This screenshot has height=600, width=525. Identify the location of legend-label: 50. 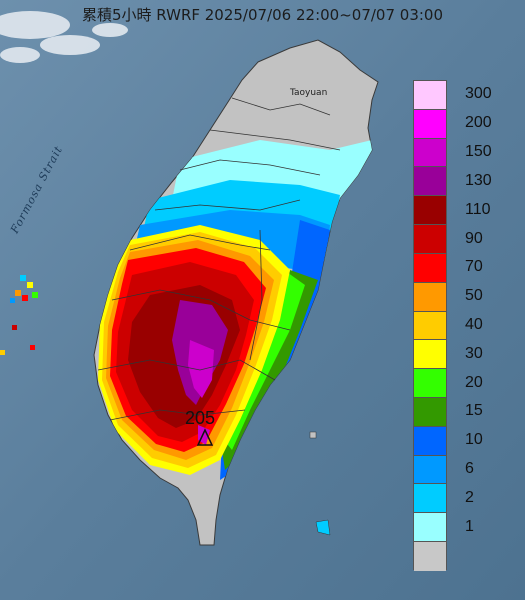
(474, 296).